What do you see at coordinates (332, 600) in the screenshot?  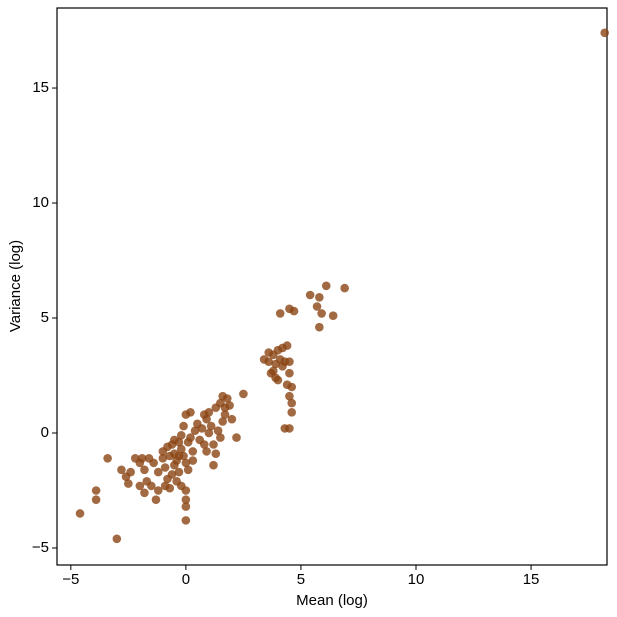 I see `x-axis-label: Mean (log)` at bounding box center [332, 600].